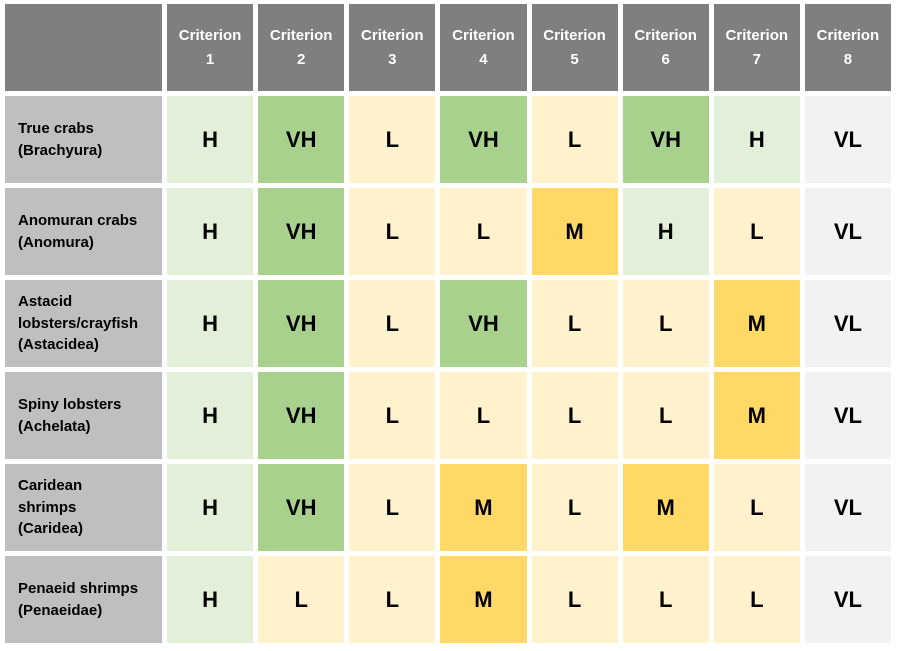 This screenshot has width=901, height=651. I want to click on matrix-cell-r3-c8: VL, so click(847, 323).